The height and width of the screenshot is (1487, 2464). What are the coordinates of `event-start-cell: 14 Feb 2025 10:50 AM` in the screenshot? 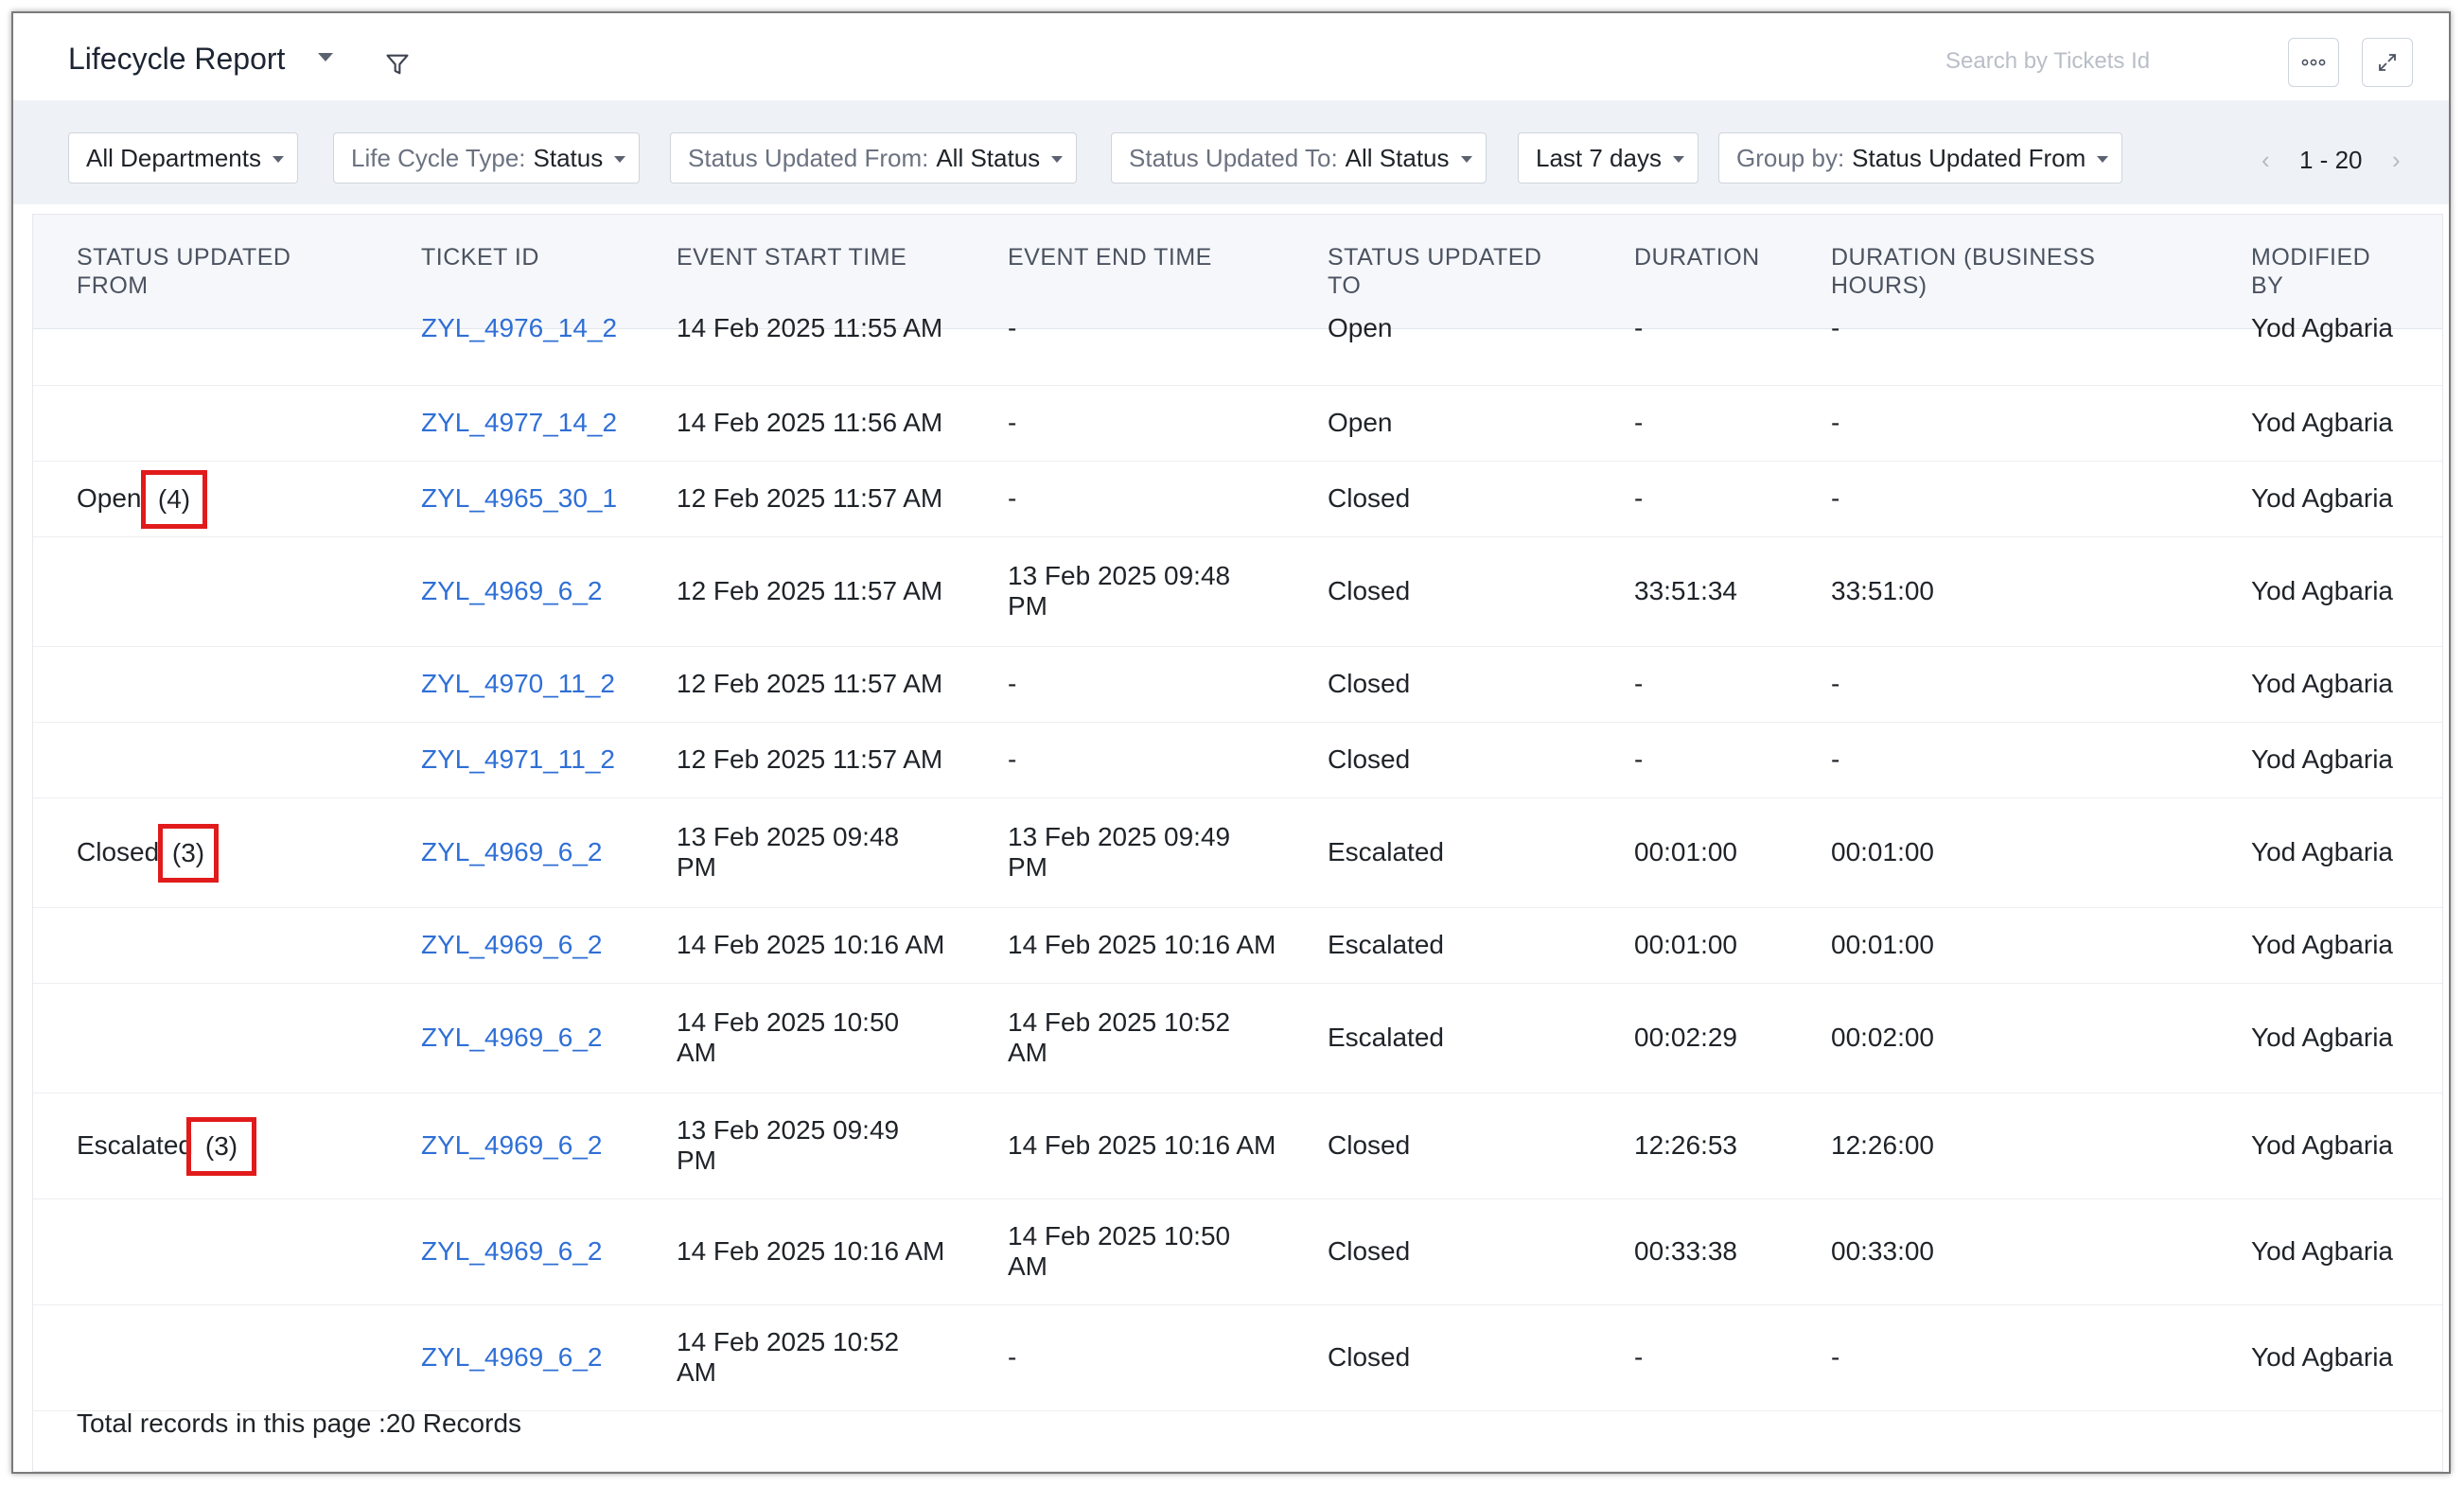 It's located at (788, 1038).